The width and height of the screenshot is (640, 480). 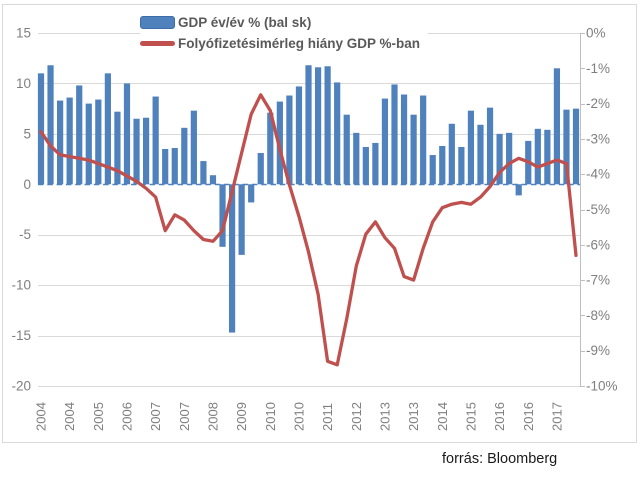 I want to click on right-axis-tick-label: 0%, so click(x=596, y=33).